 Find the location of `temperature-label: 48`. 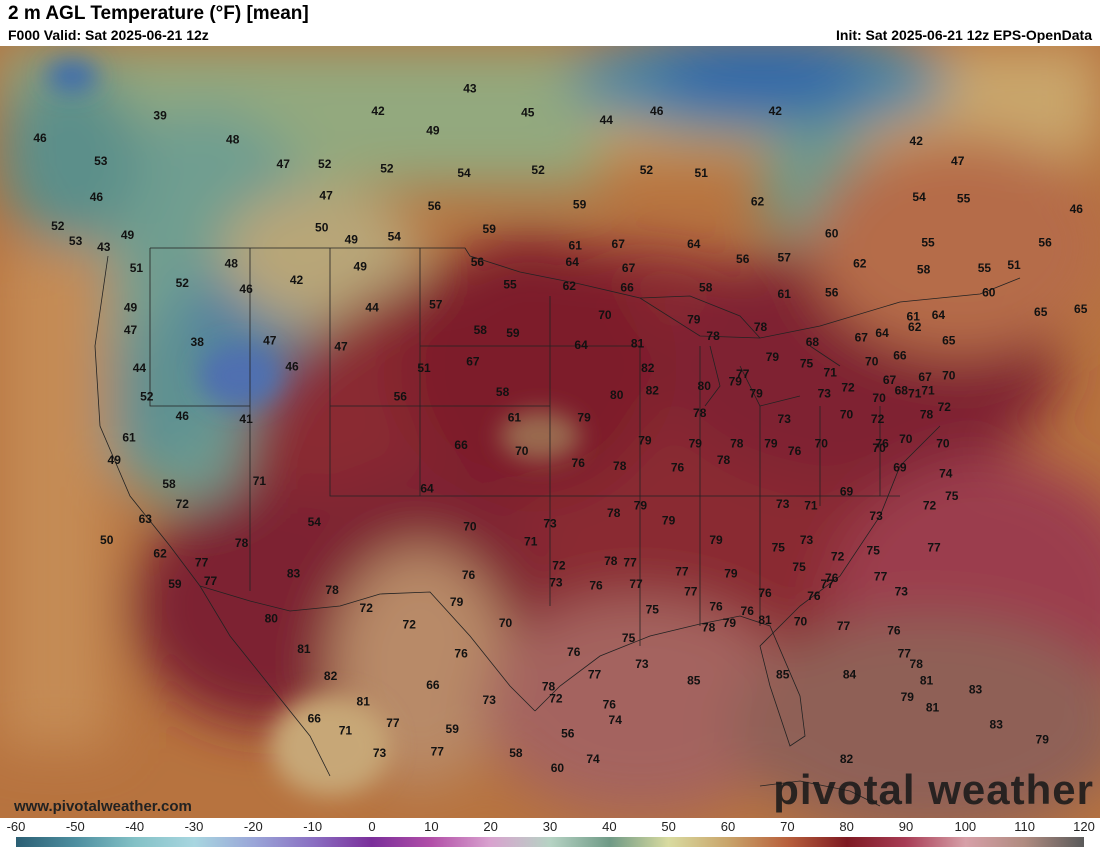

temperature-label: 48 is located at coordinates (233, 140).